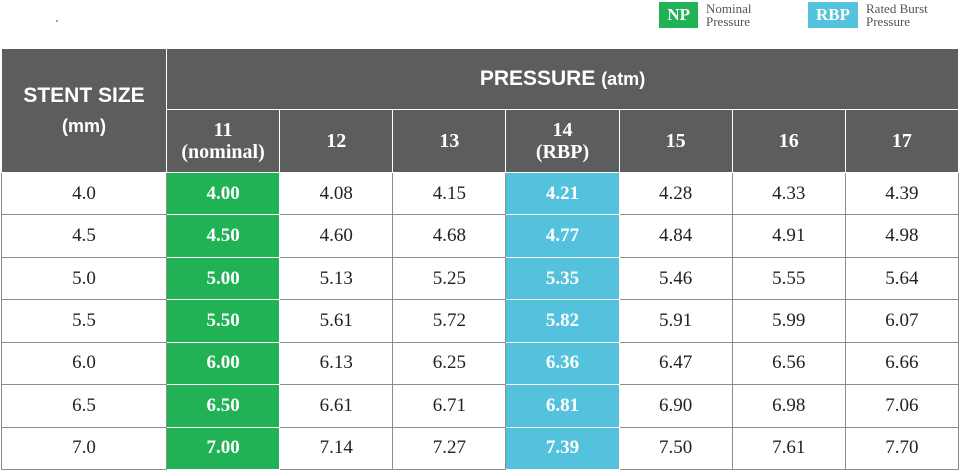 This screenshot has width=960, height=471. What do you see at coordinates (562, 278) in the screenshot?
I see `rbp-diameter-cell: 5.35` at bounding box center [562, 278].